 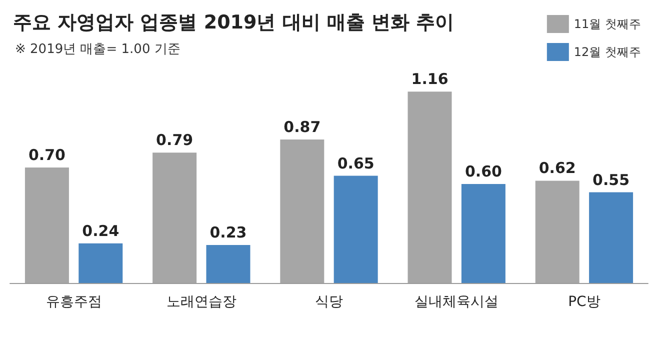 I want to click on chart-title: 주요 자영업자 업종별 2019년 대비 매출 변화 추이, so click(x=233, y=23).